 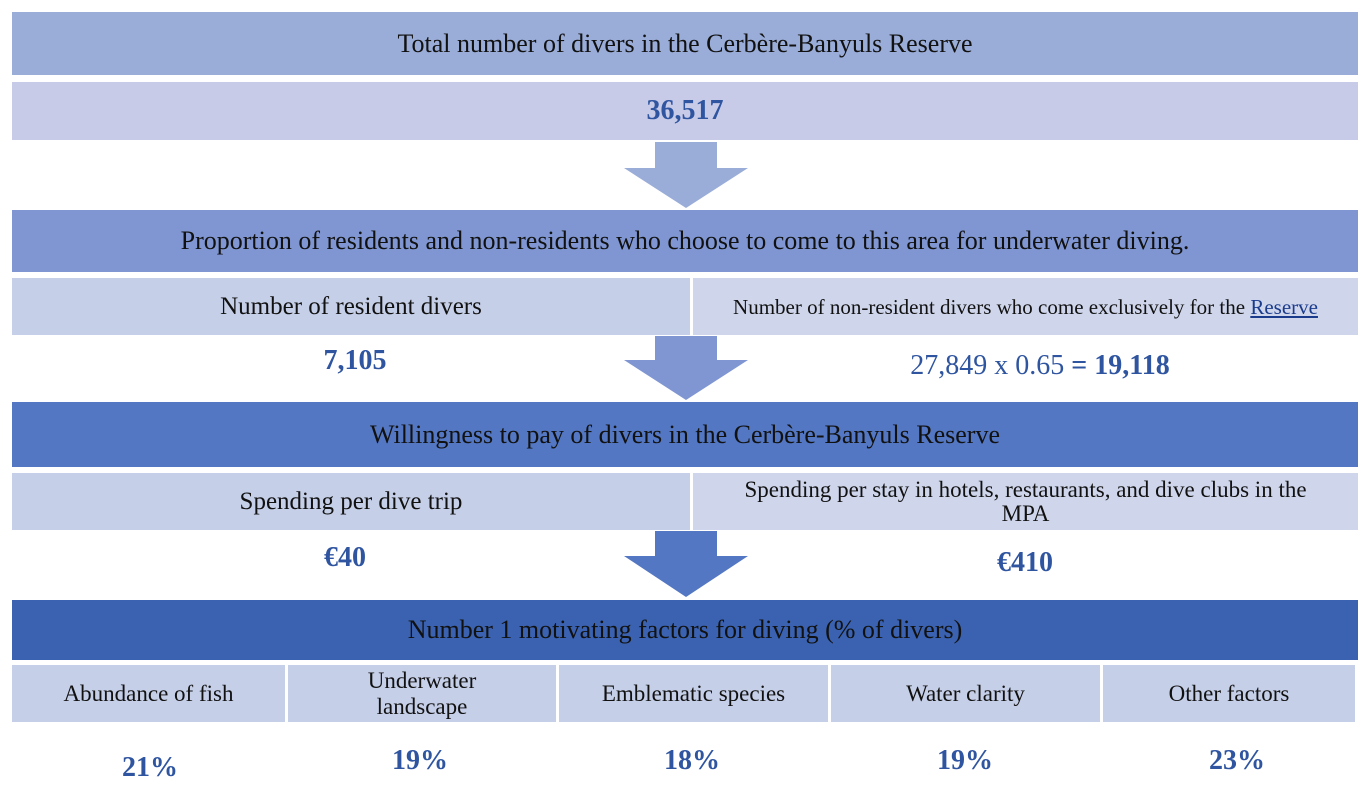 I want to click on value: 7,105, so click(x=355, y=360).